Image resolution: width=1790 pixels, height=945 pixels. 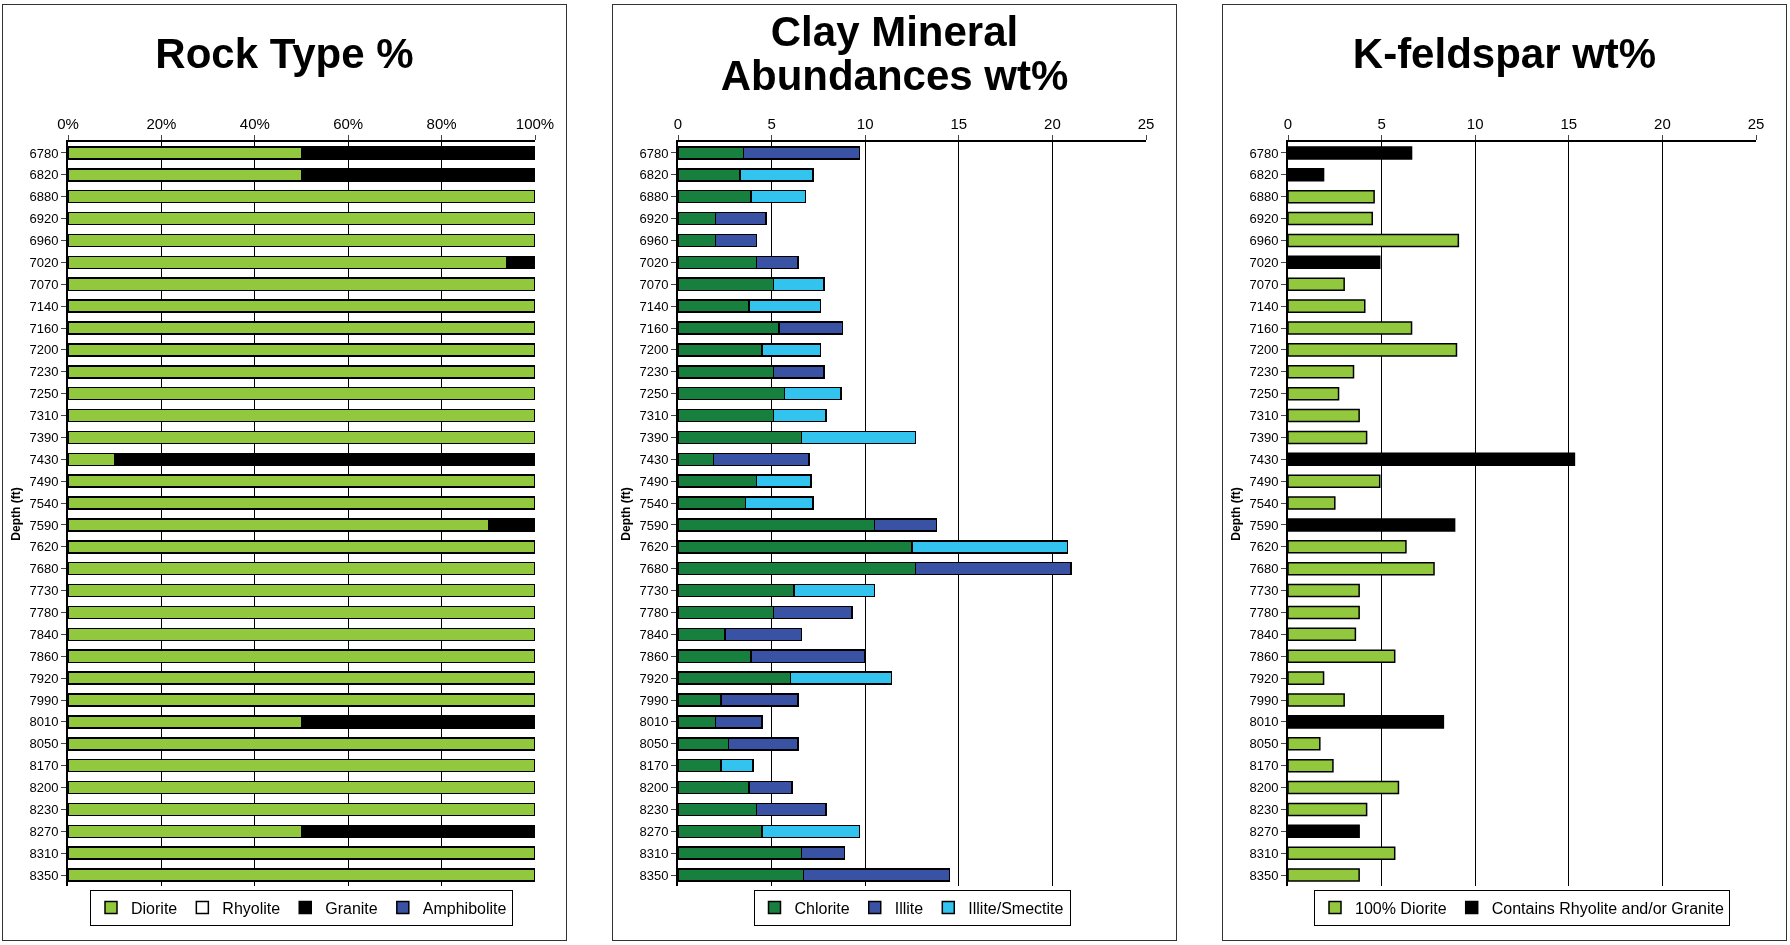 I want to click on legend-label: 100% Diorite, so click(x=1401, y=908).